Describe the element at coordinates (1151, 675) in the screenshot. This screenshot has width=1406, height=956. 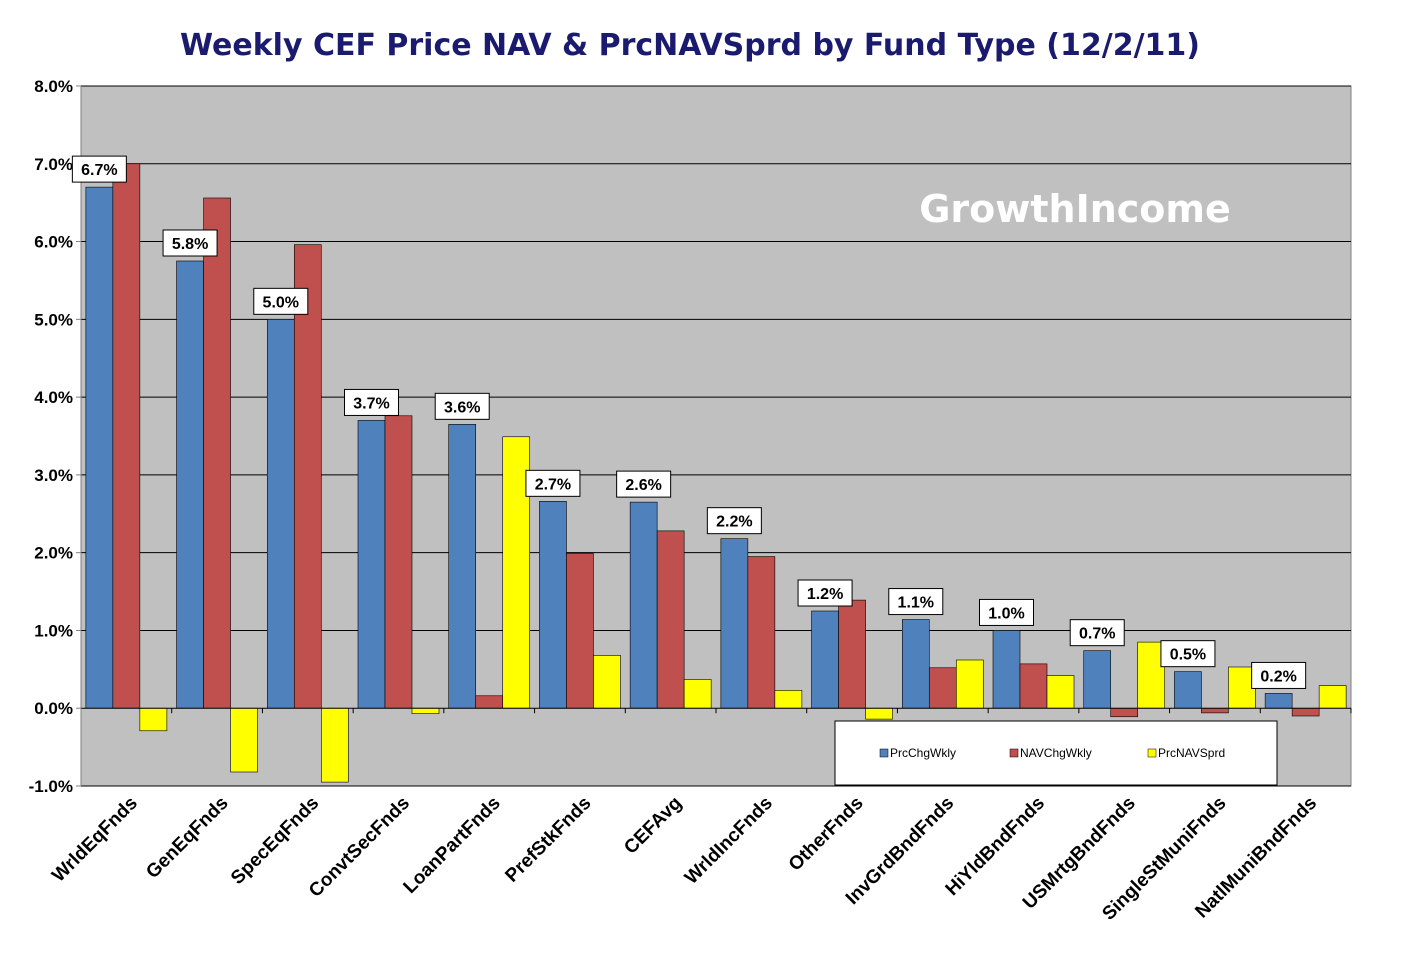
I see `bar-PrcNAVSprd-USMrtgBndFnds` at that location.